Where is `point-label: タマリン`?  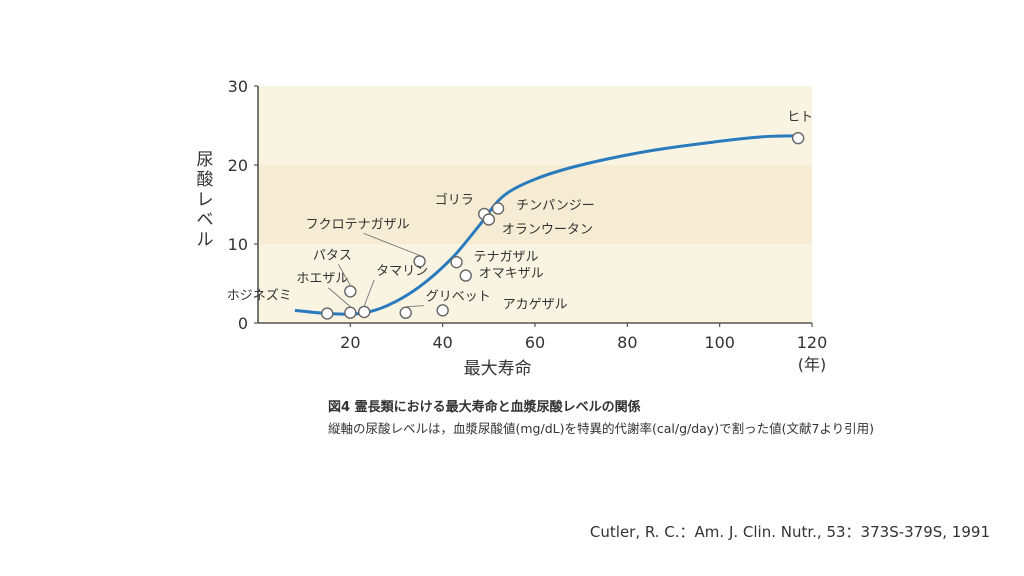 point-label: タマリン is located at coordinates (402, 271).